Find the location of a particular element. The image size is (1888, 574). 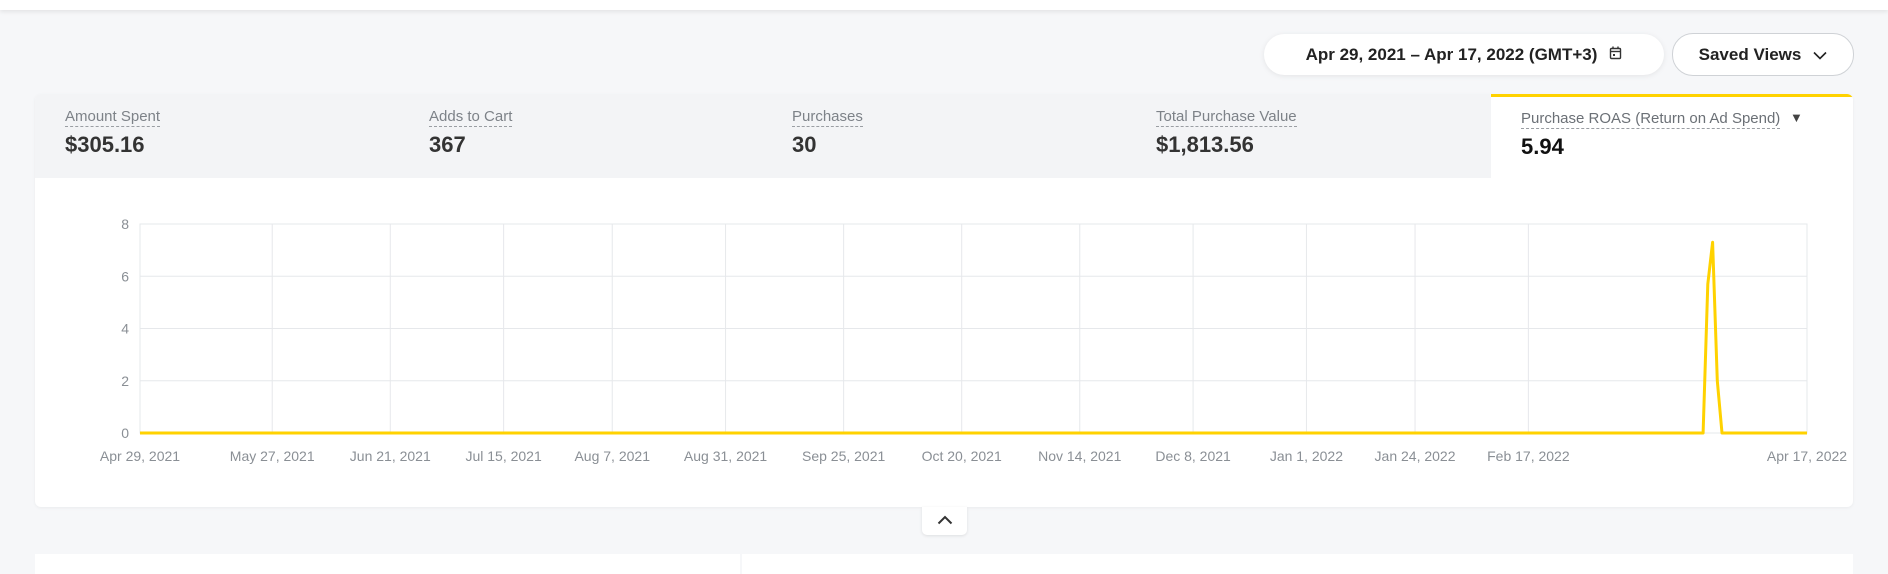

x-tick-label: Apr 29, 2021 is located at coordinates (140, 456).